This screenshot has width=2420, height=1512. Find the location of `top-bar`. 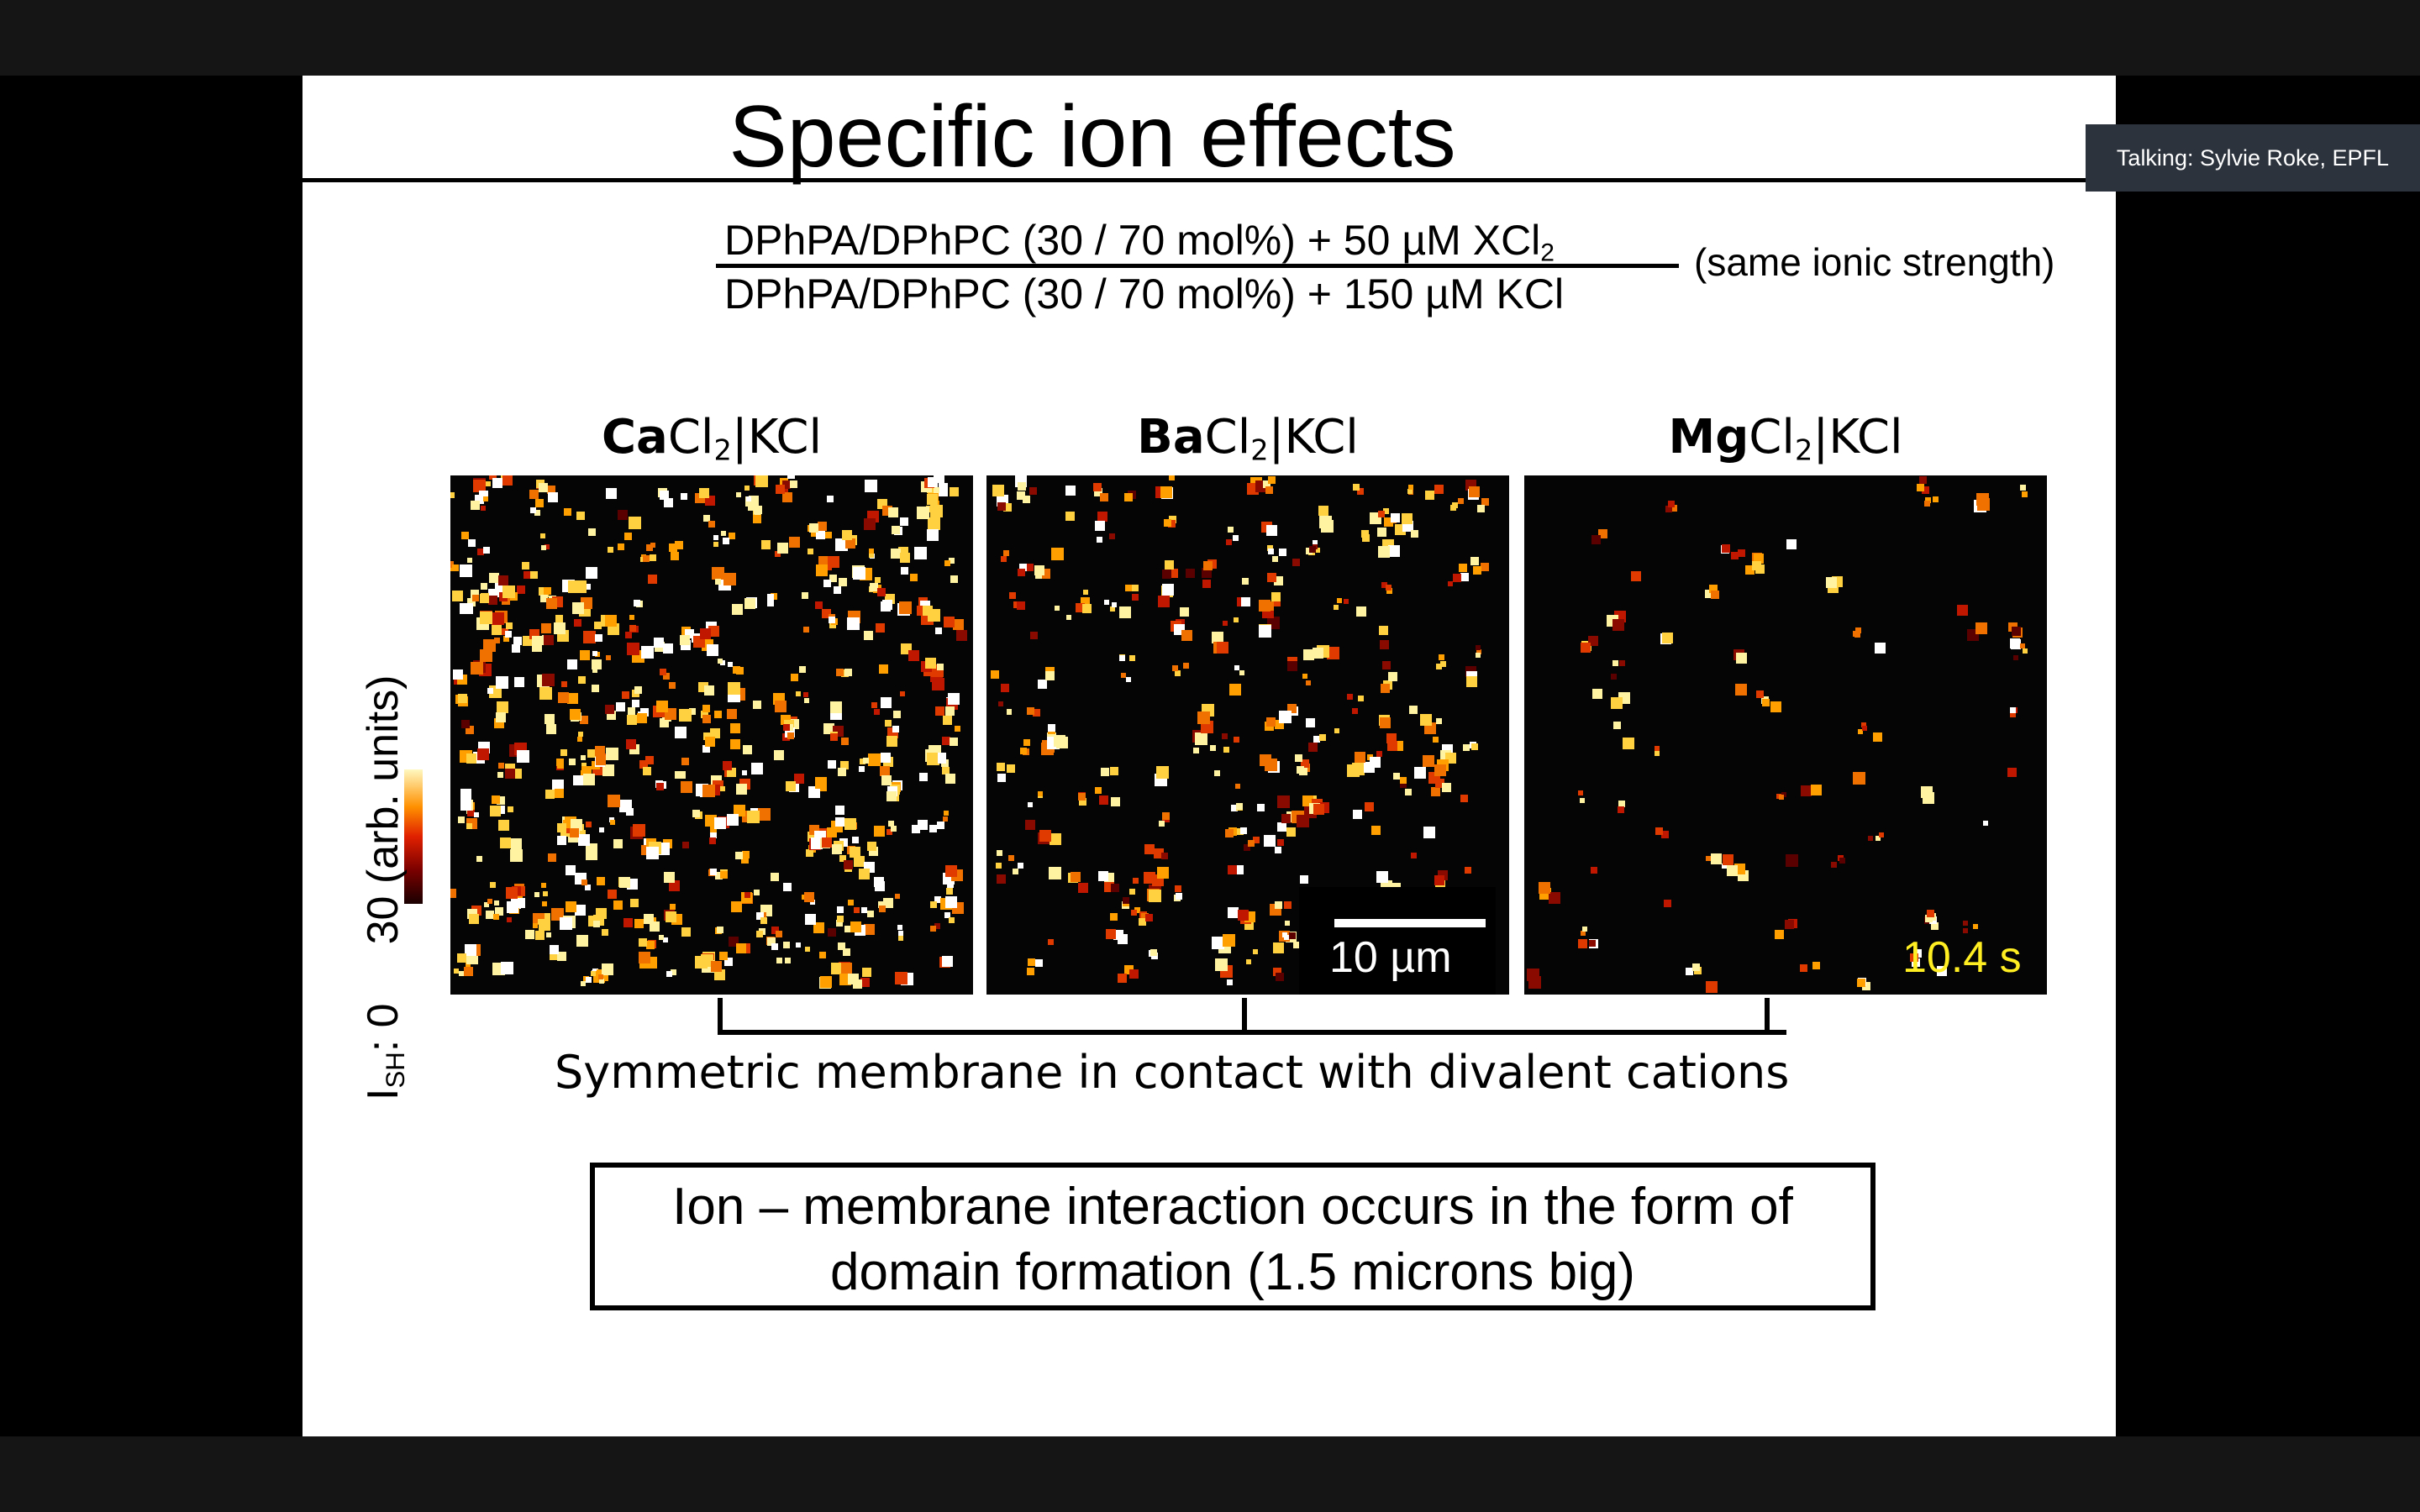

top-bar is located at coordinates (1210, 38).